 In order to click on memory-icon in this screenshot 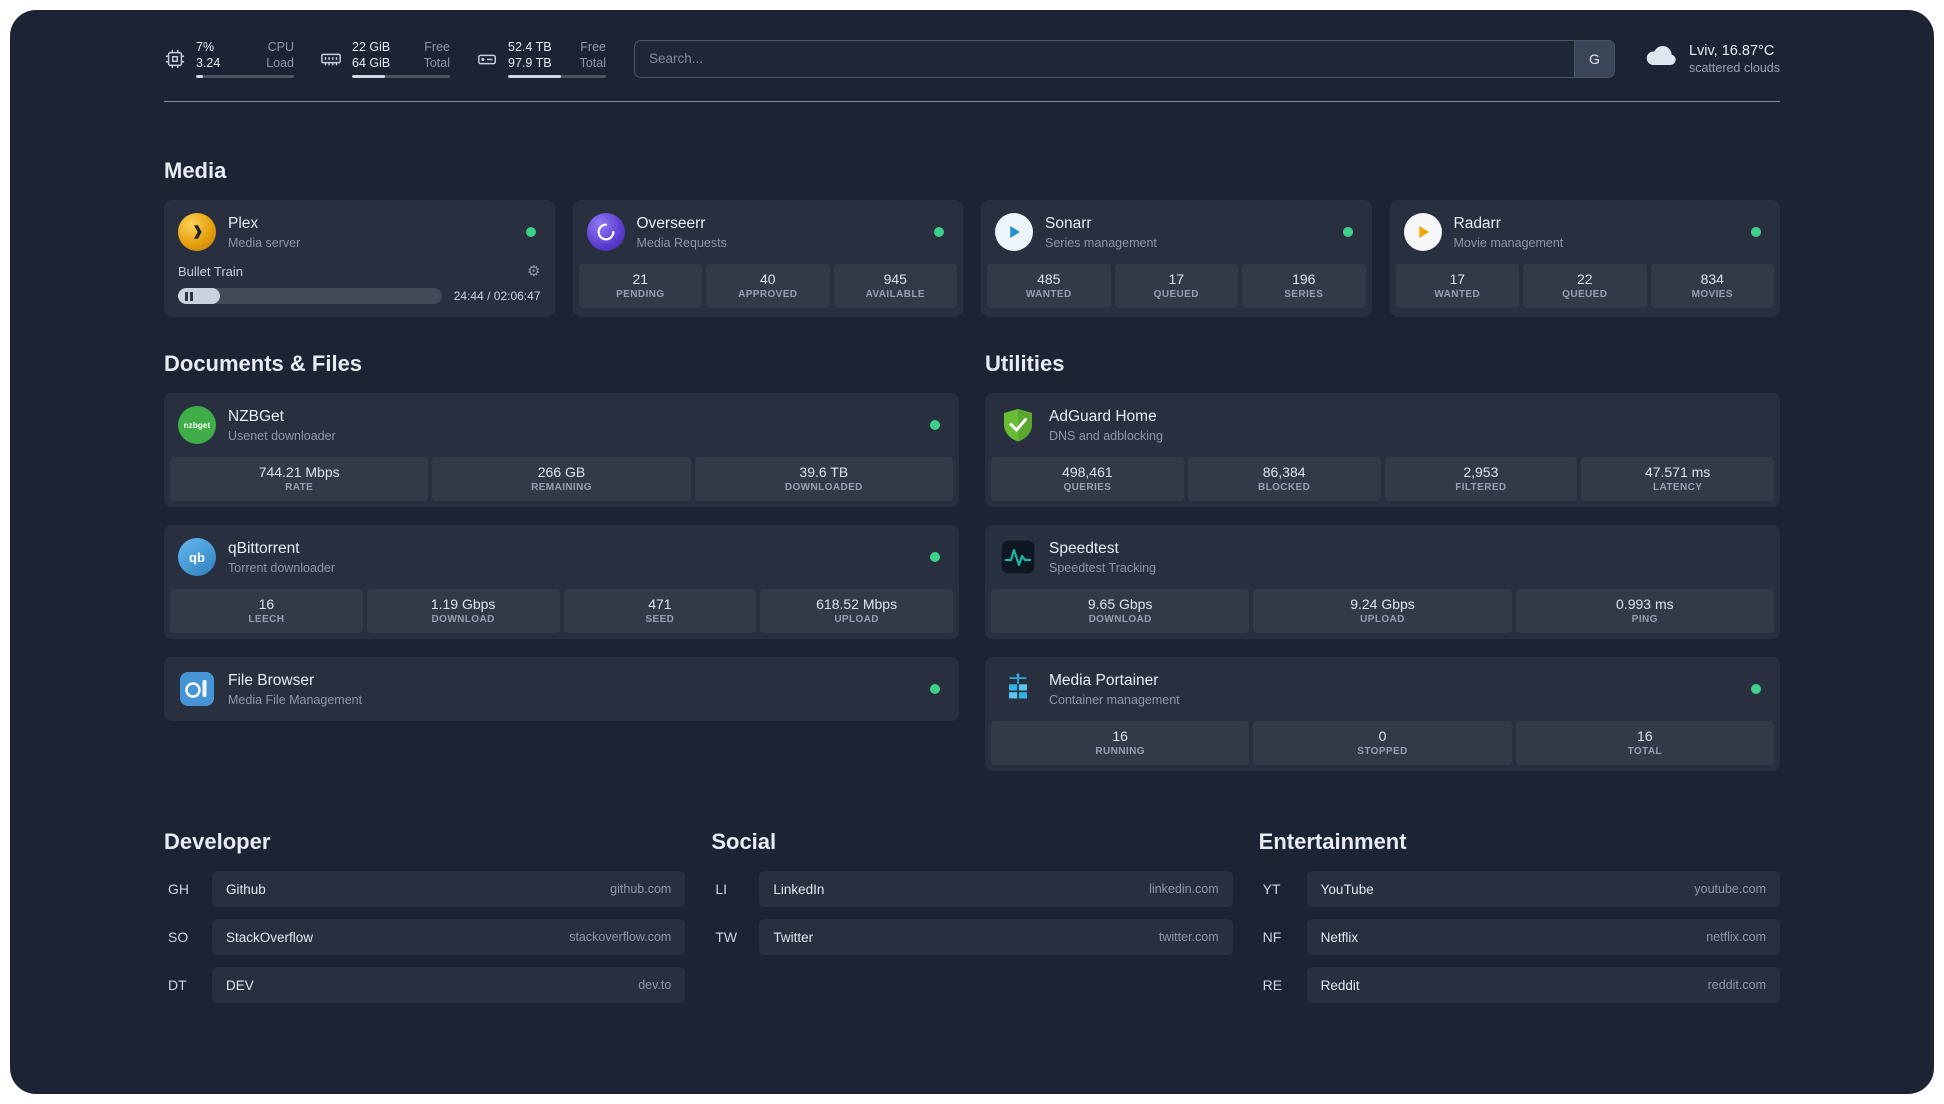, I will do `click(331, 59)`.